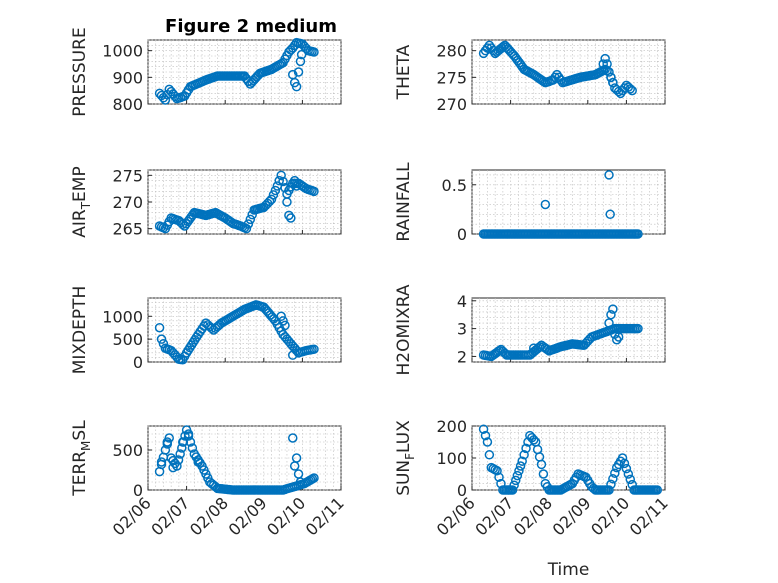  What do you see at coordinates (122, 51) in the screenshot?
I see `y-tick-label: 1000` at bounding box center [122, 51].